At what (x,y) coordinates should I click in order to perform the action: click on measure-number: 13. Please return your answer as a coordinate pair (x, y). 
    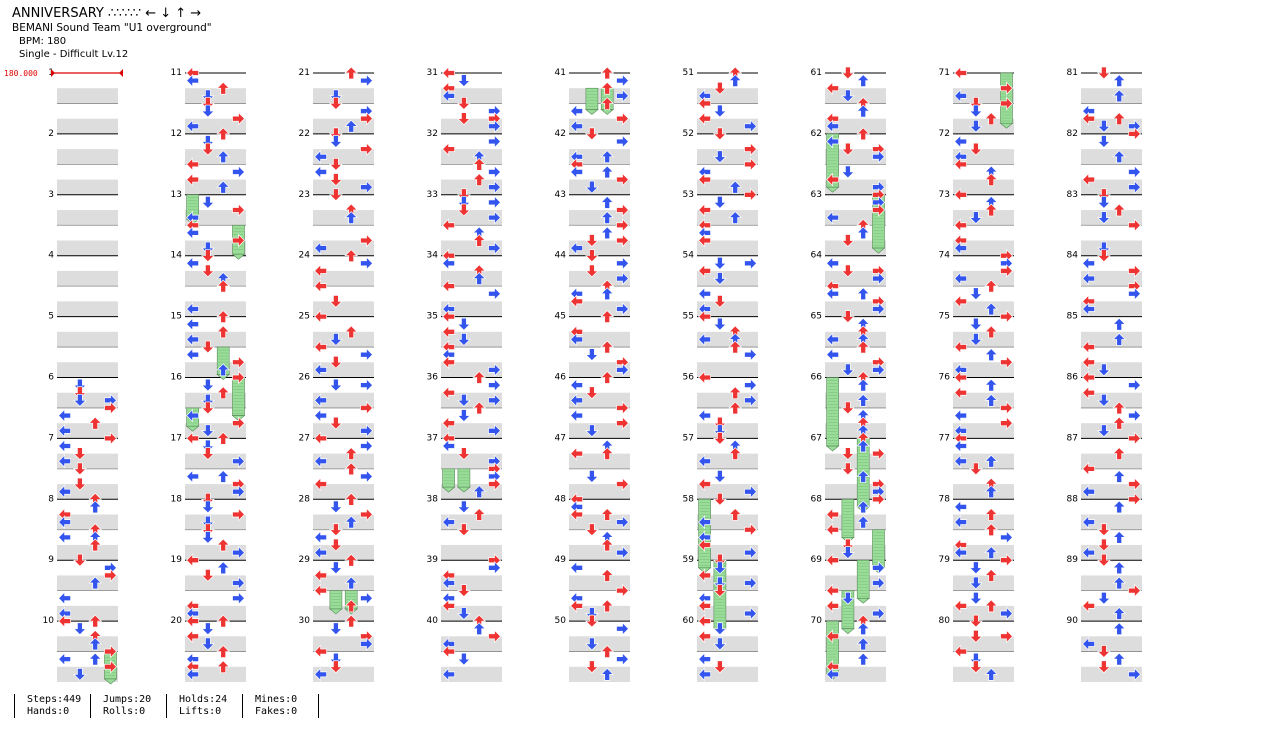
    Looking at the image, I should click on (176, 195).